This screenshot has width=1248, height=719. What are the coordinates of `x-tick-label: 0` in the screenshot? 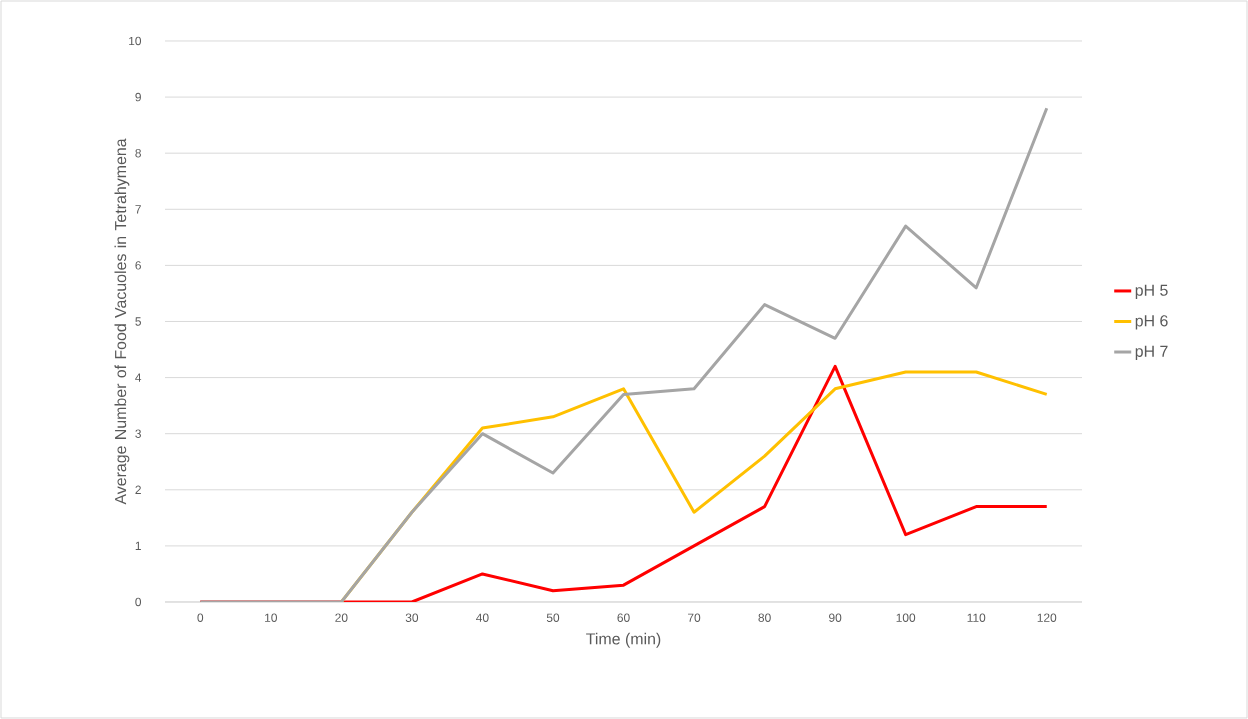 It's located at (200, 617).